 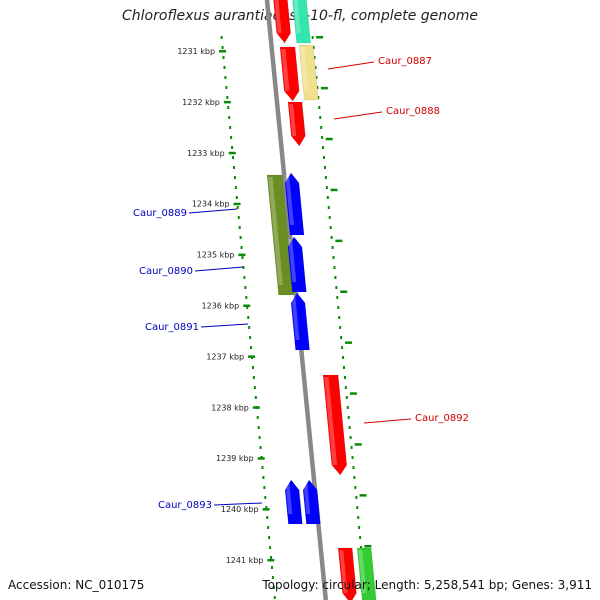 What do you see at coordinates (366, 573) in the screenshot?
I see `gene-bottom-green` at bounding box center [366, 573].